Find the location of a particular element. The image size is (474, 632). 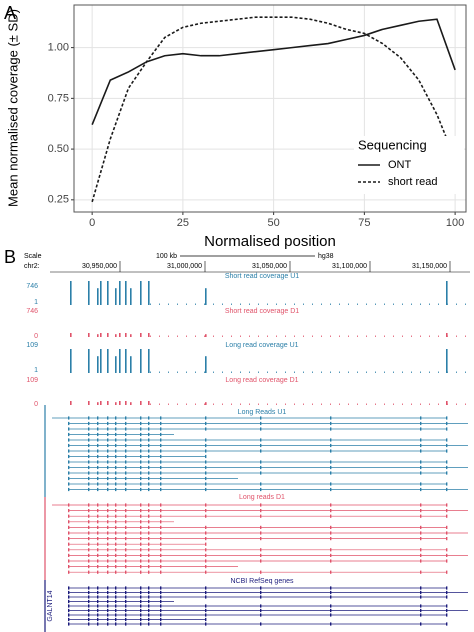

track-title: NCBI RefSeq genes is located at coordinates (262, 581).